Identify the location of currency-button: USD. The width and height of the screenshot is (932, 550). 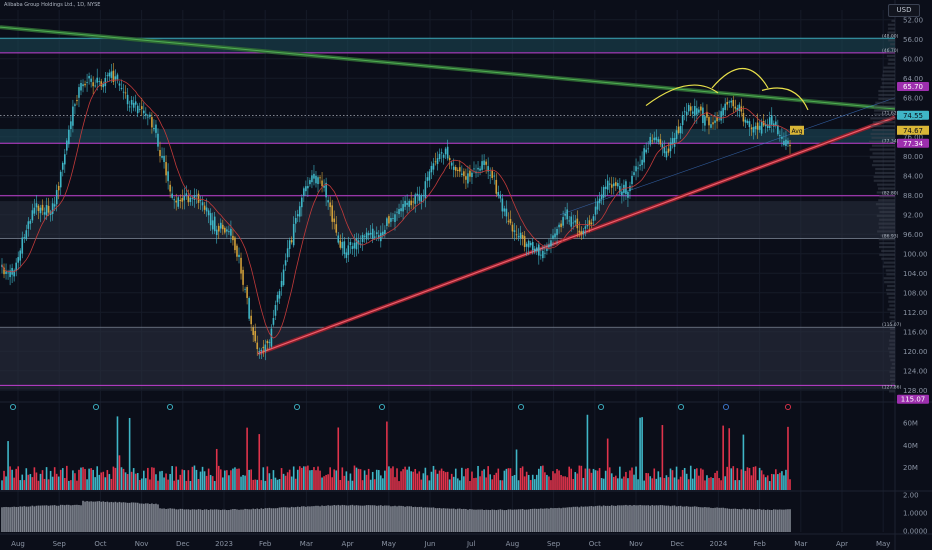
(904, 10).